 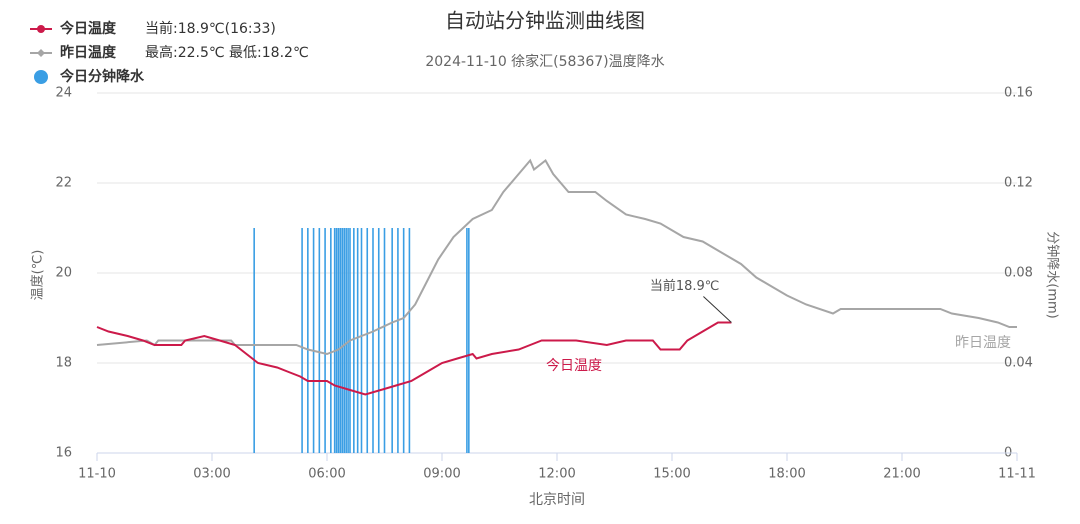 I want to click on y-tick-label: 16, so click(x=63, y=453).